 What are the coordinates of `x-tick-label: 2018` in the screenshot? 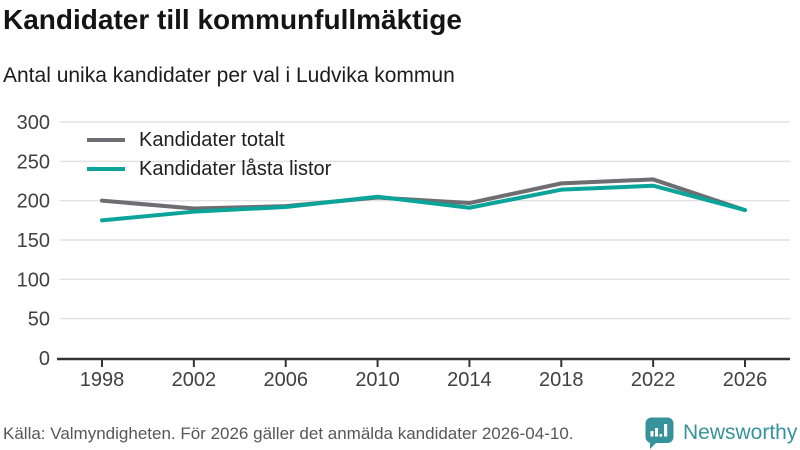 It's located at (561, 380).